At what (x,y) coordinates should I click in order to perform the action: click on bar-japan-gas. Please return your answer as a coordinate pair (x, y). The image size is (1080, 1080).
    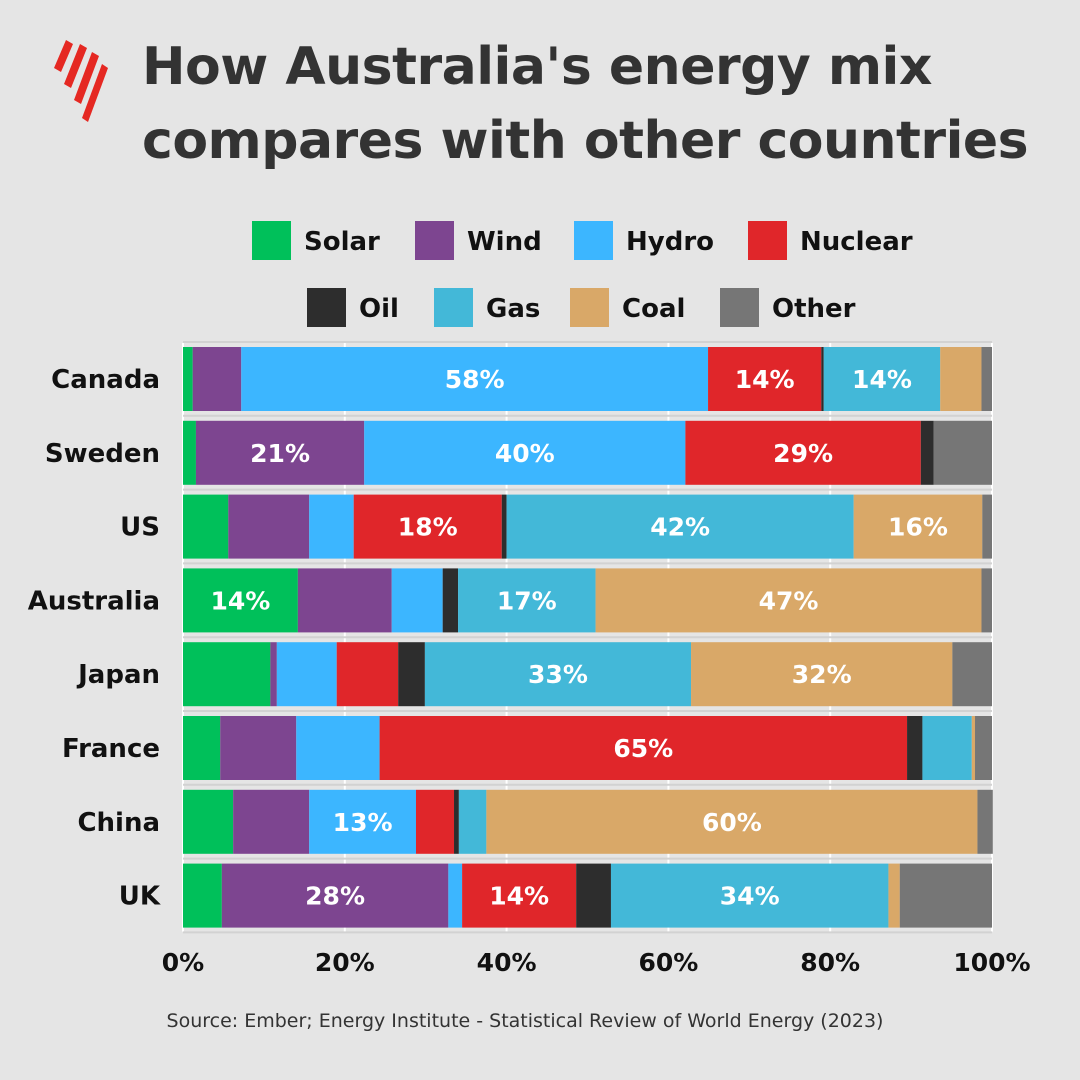
    Looking at the image, I should click on (558, 674).